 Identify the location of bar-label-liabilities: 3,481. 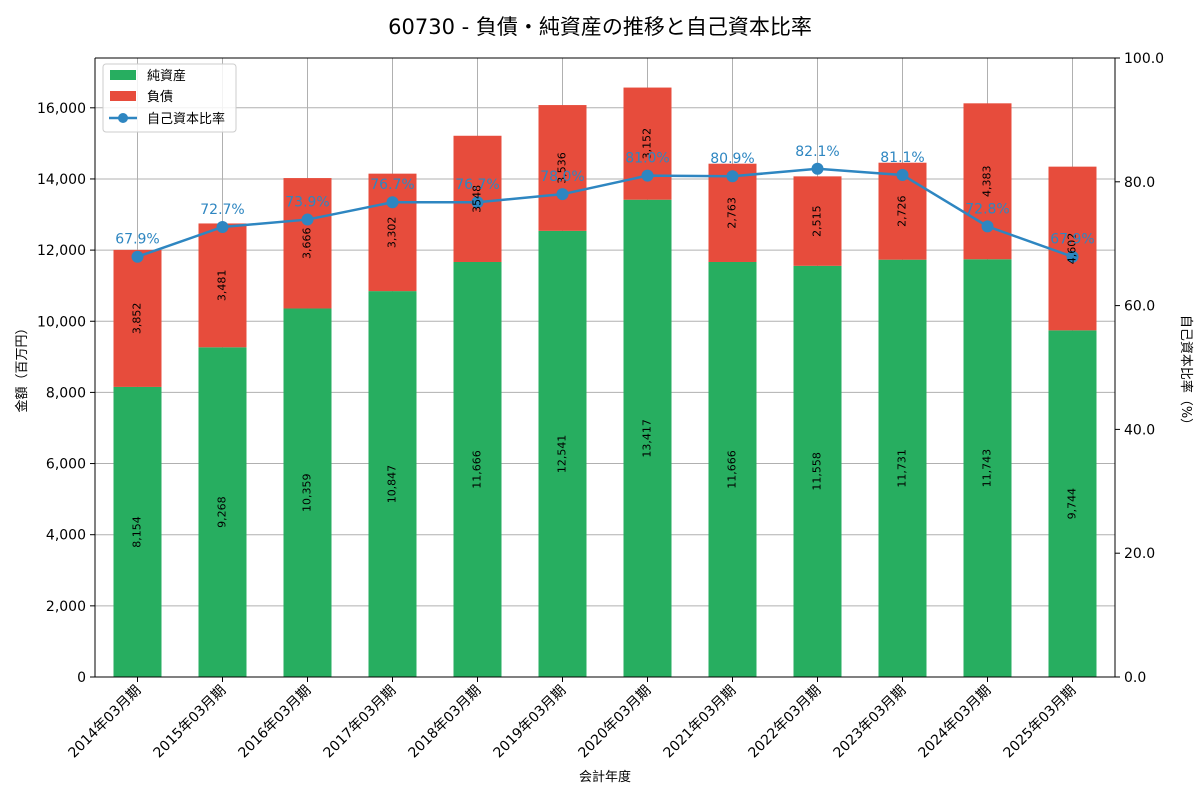
(222, 286).